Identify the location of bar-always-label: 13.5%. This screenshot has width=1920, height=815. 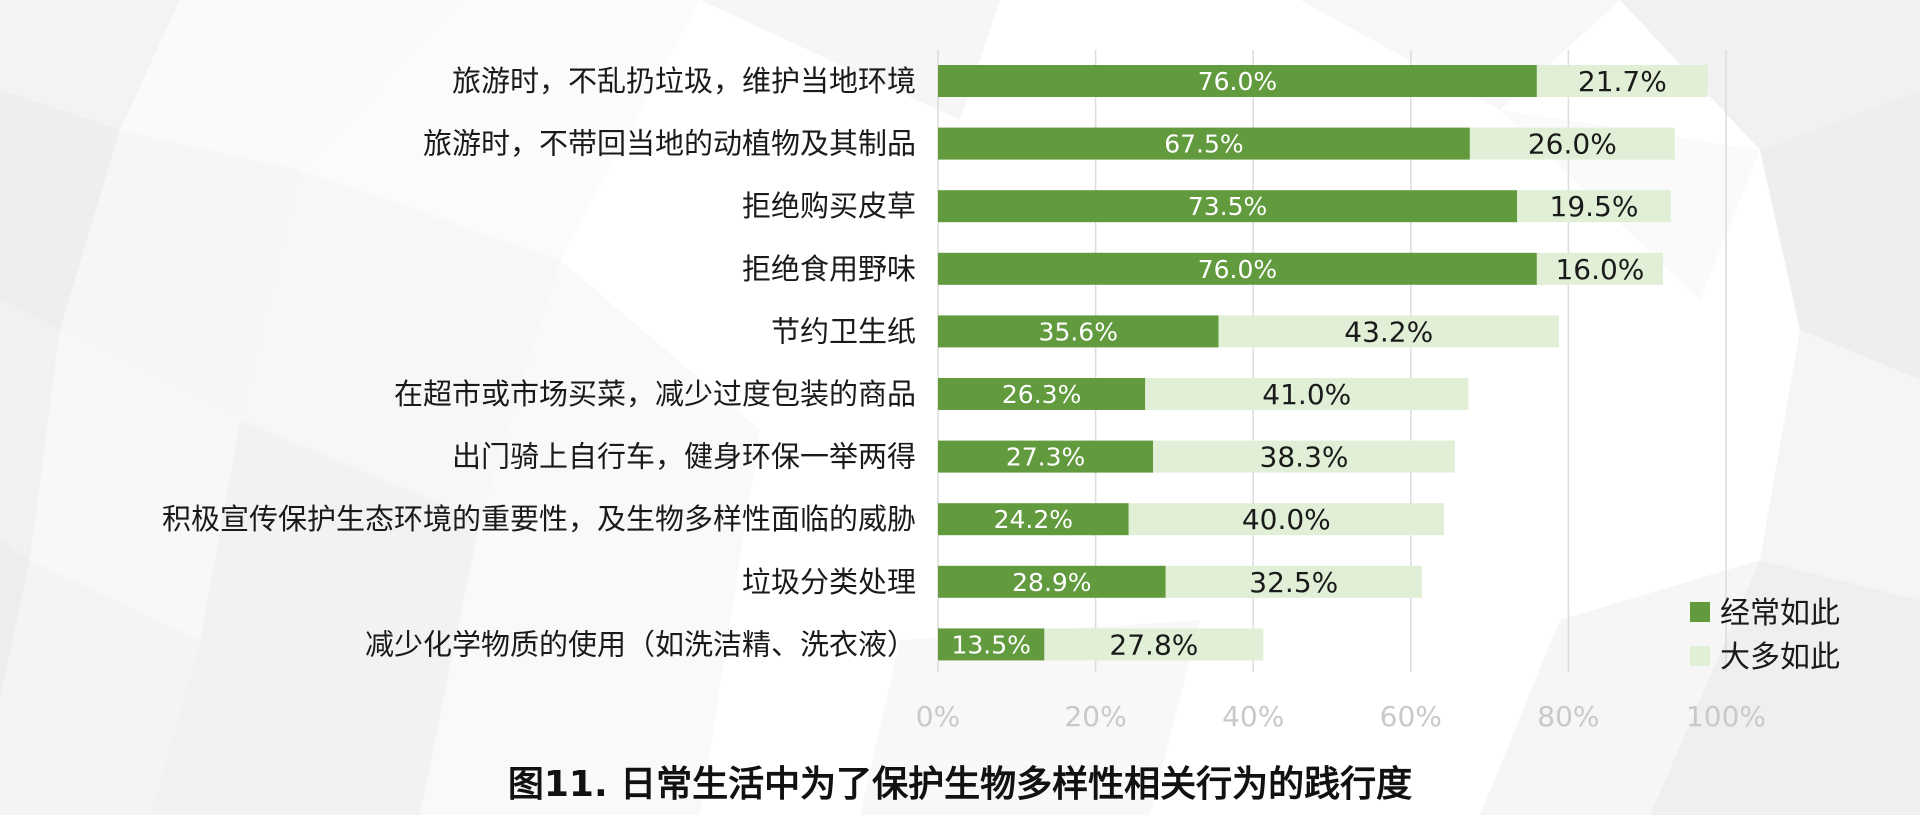
(990, 644).